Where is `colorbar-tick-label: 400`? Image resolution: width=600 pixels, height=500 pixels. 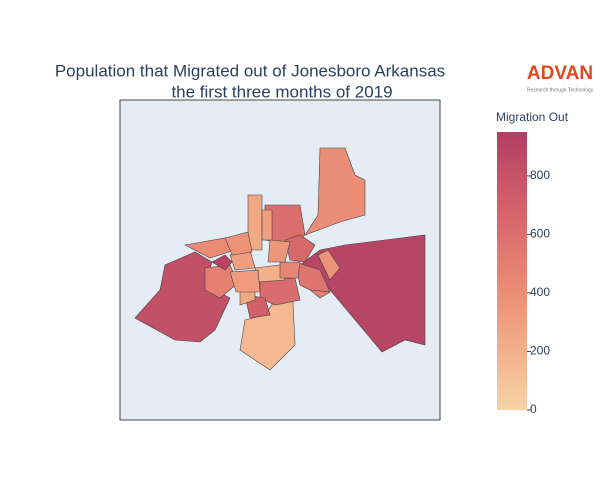
colorbar-tick-label: 400 is located at coordinates (540, 292).